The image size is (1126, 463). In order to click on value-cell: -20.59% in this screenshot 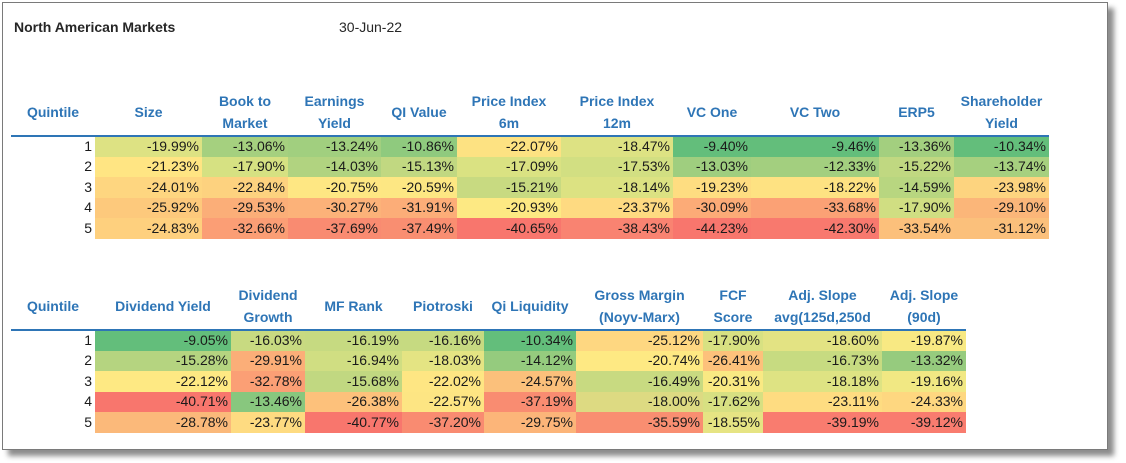, I will do `click(419, 187)`.